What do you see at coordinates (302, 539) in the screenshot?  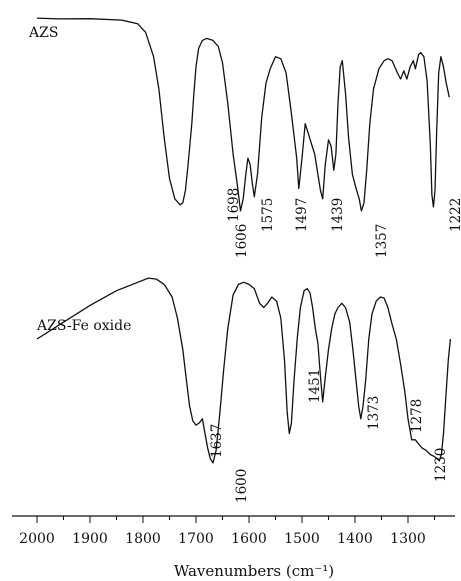 I see `x-tick-label: 1500` at bounding box center [302, 539].